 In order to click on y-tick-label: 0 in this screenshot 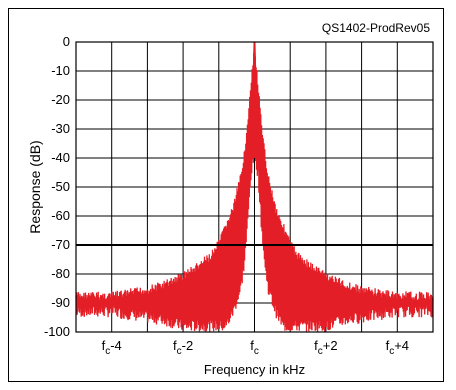, I will do `click(66, 41)`.